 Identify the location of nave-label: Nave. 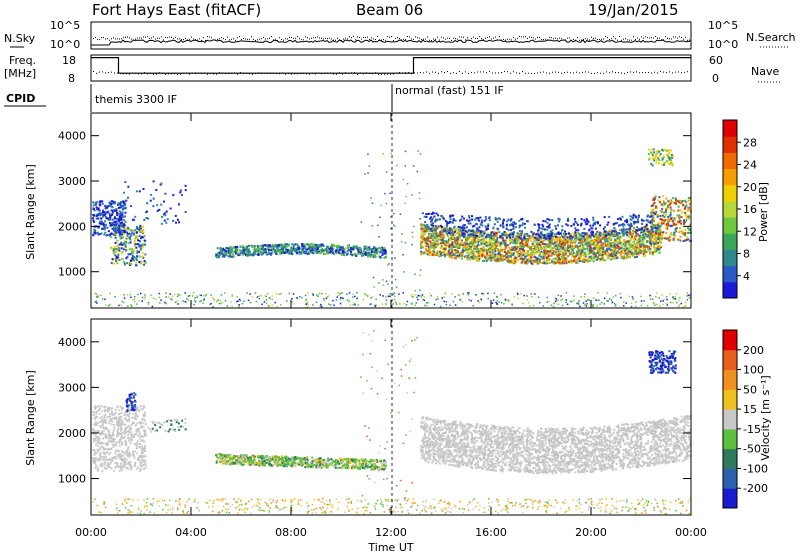
(765, 71).